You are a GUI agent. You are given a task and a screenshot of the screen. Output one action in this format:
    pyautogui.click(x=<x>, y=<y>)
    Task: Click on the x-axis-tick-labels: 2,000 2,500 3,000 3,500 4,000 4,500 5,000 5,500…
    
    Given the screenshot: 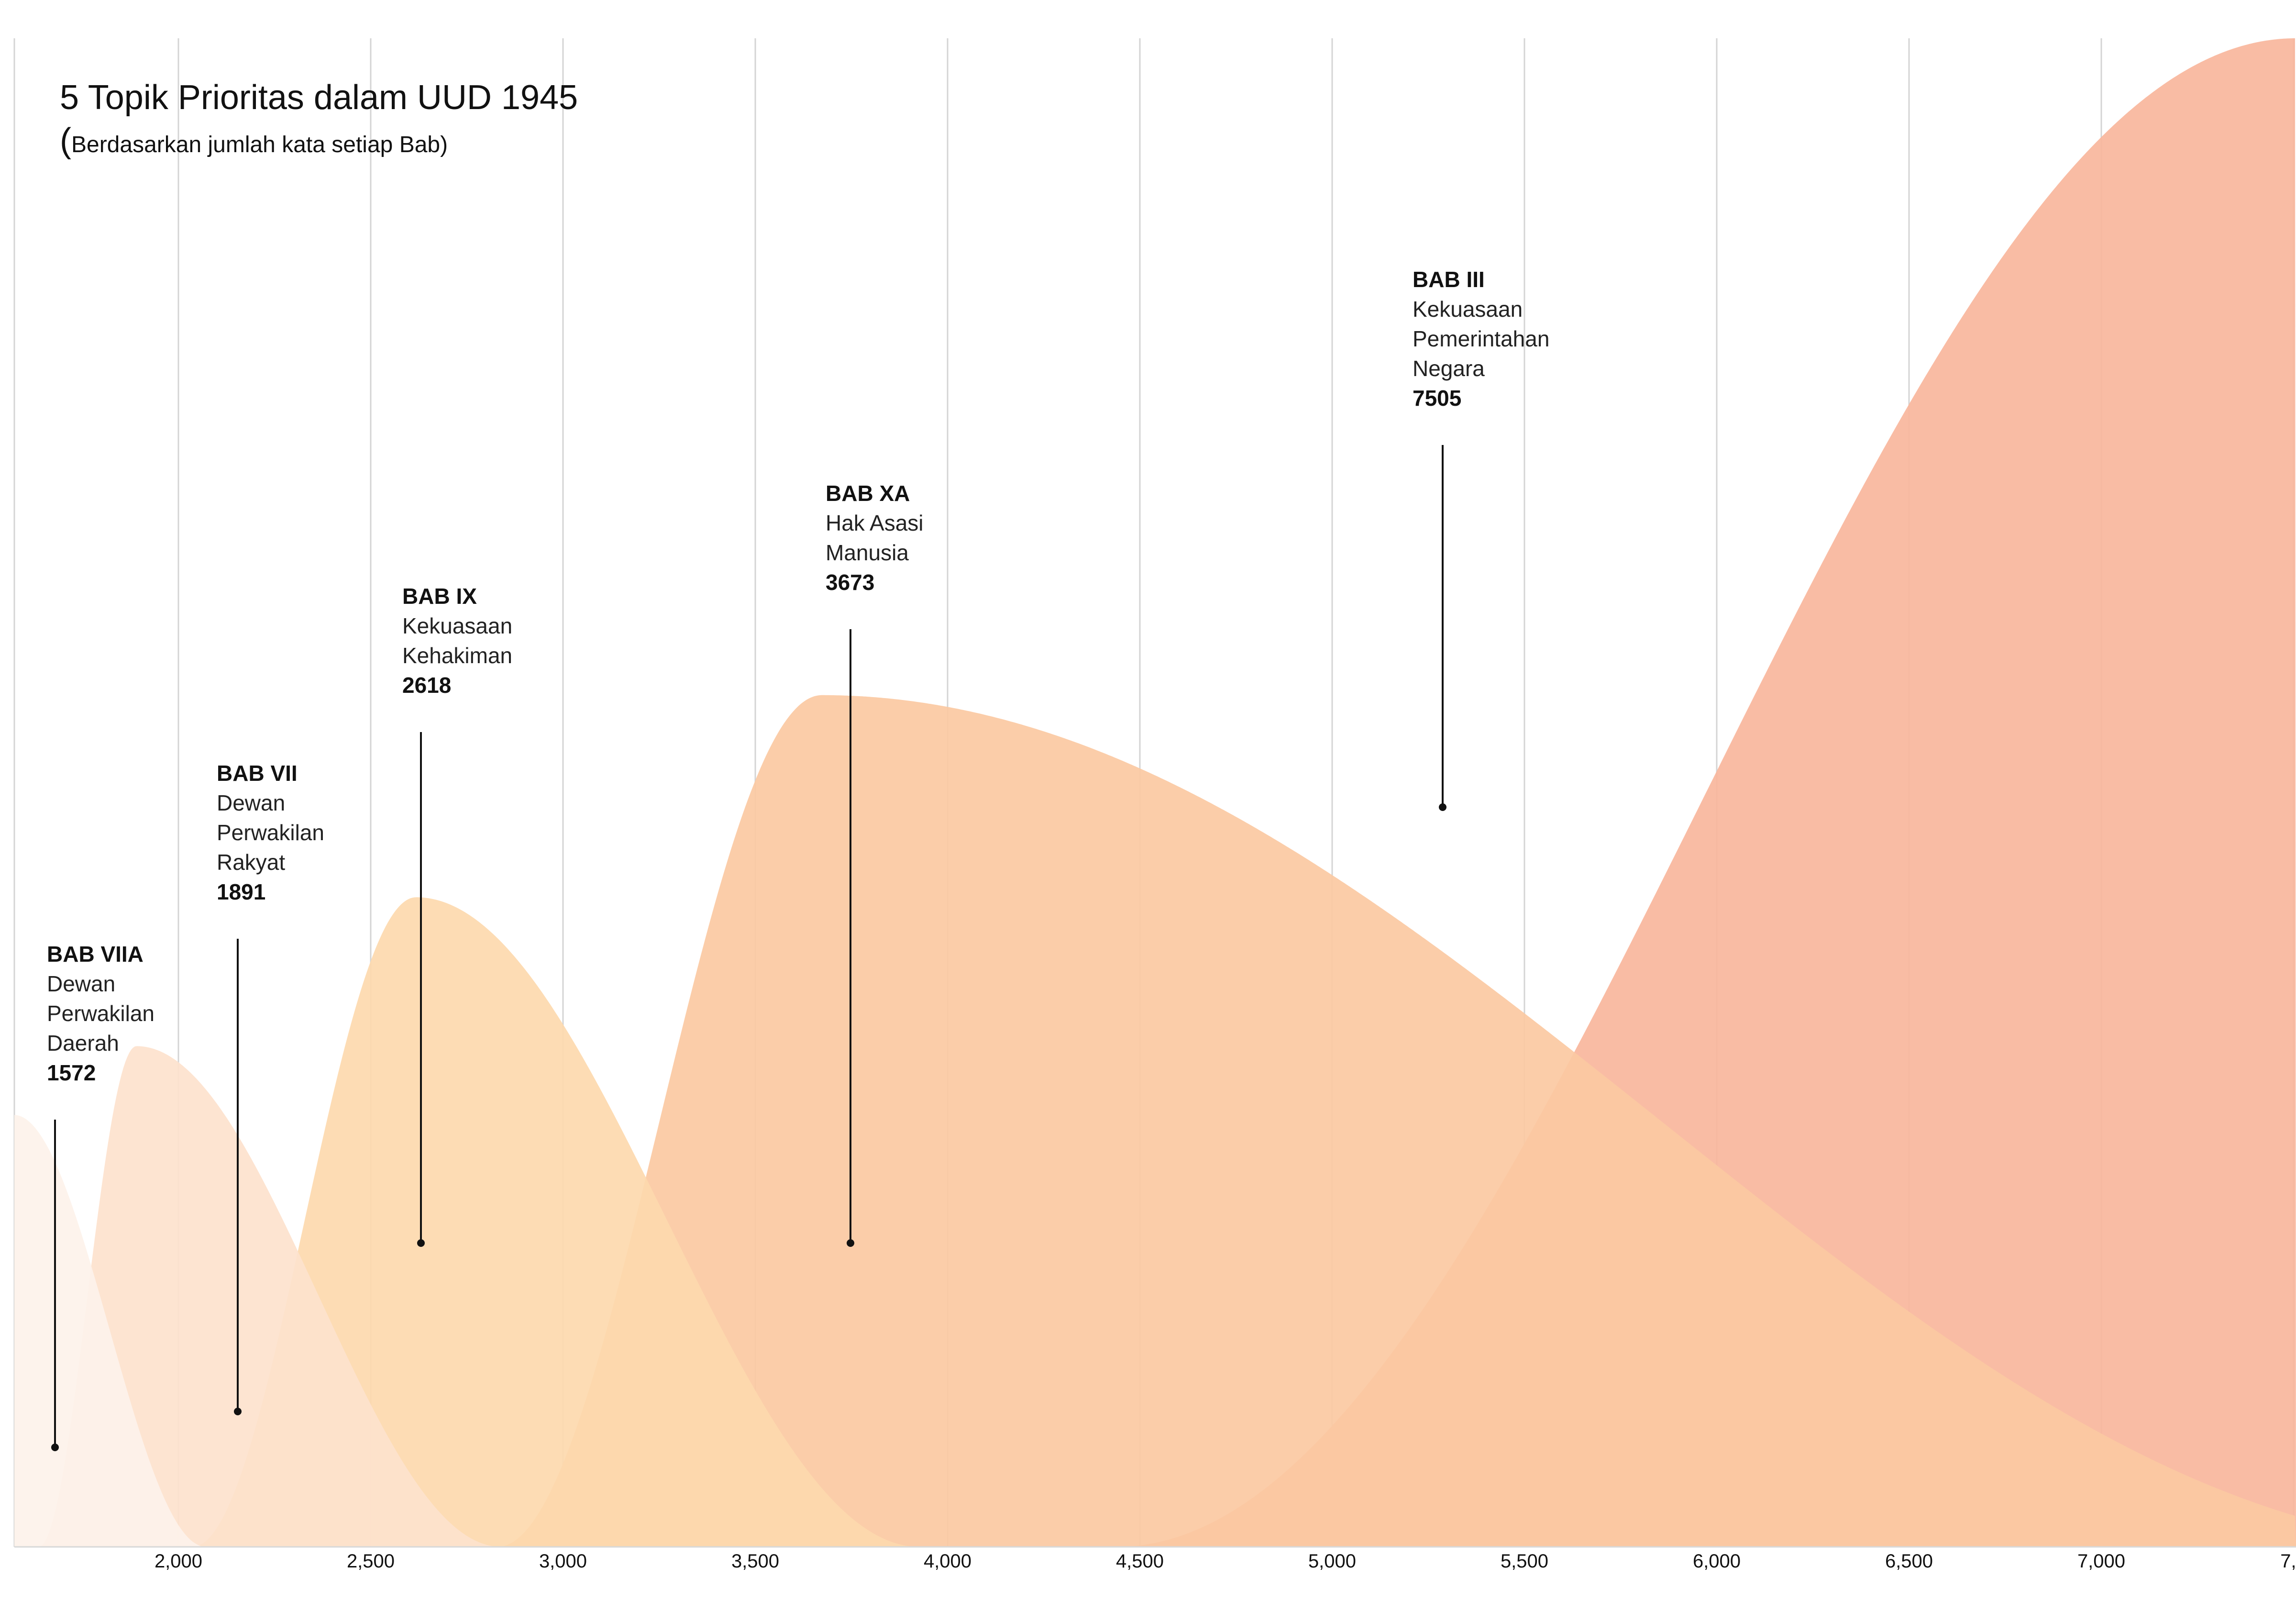 What is the action you would take?
    pyautogui.click(x=1226, y=1561)
    